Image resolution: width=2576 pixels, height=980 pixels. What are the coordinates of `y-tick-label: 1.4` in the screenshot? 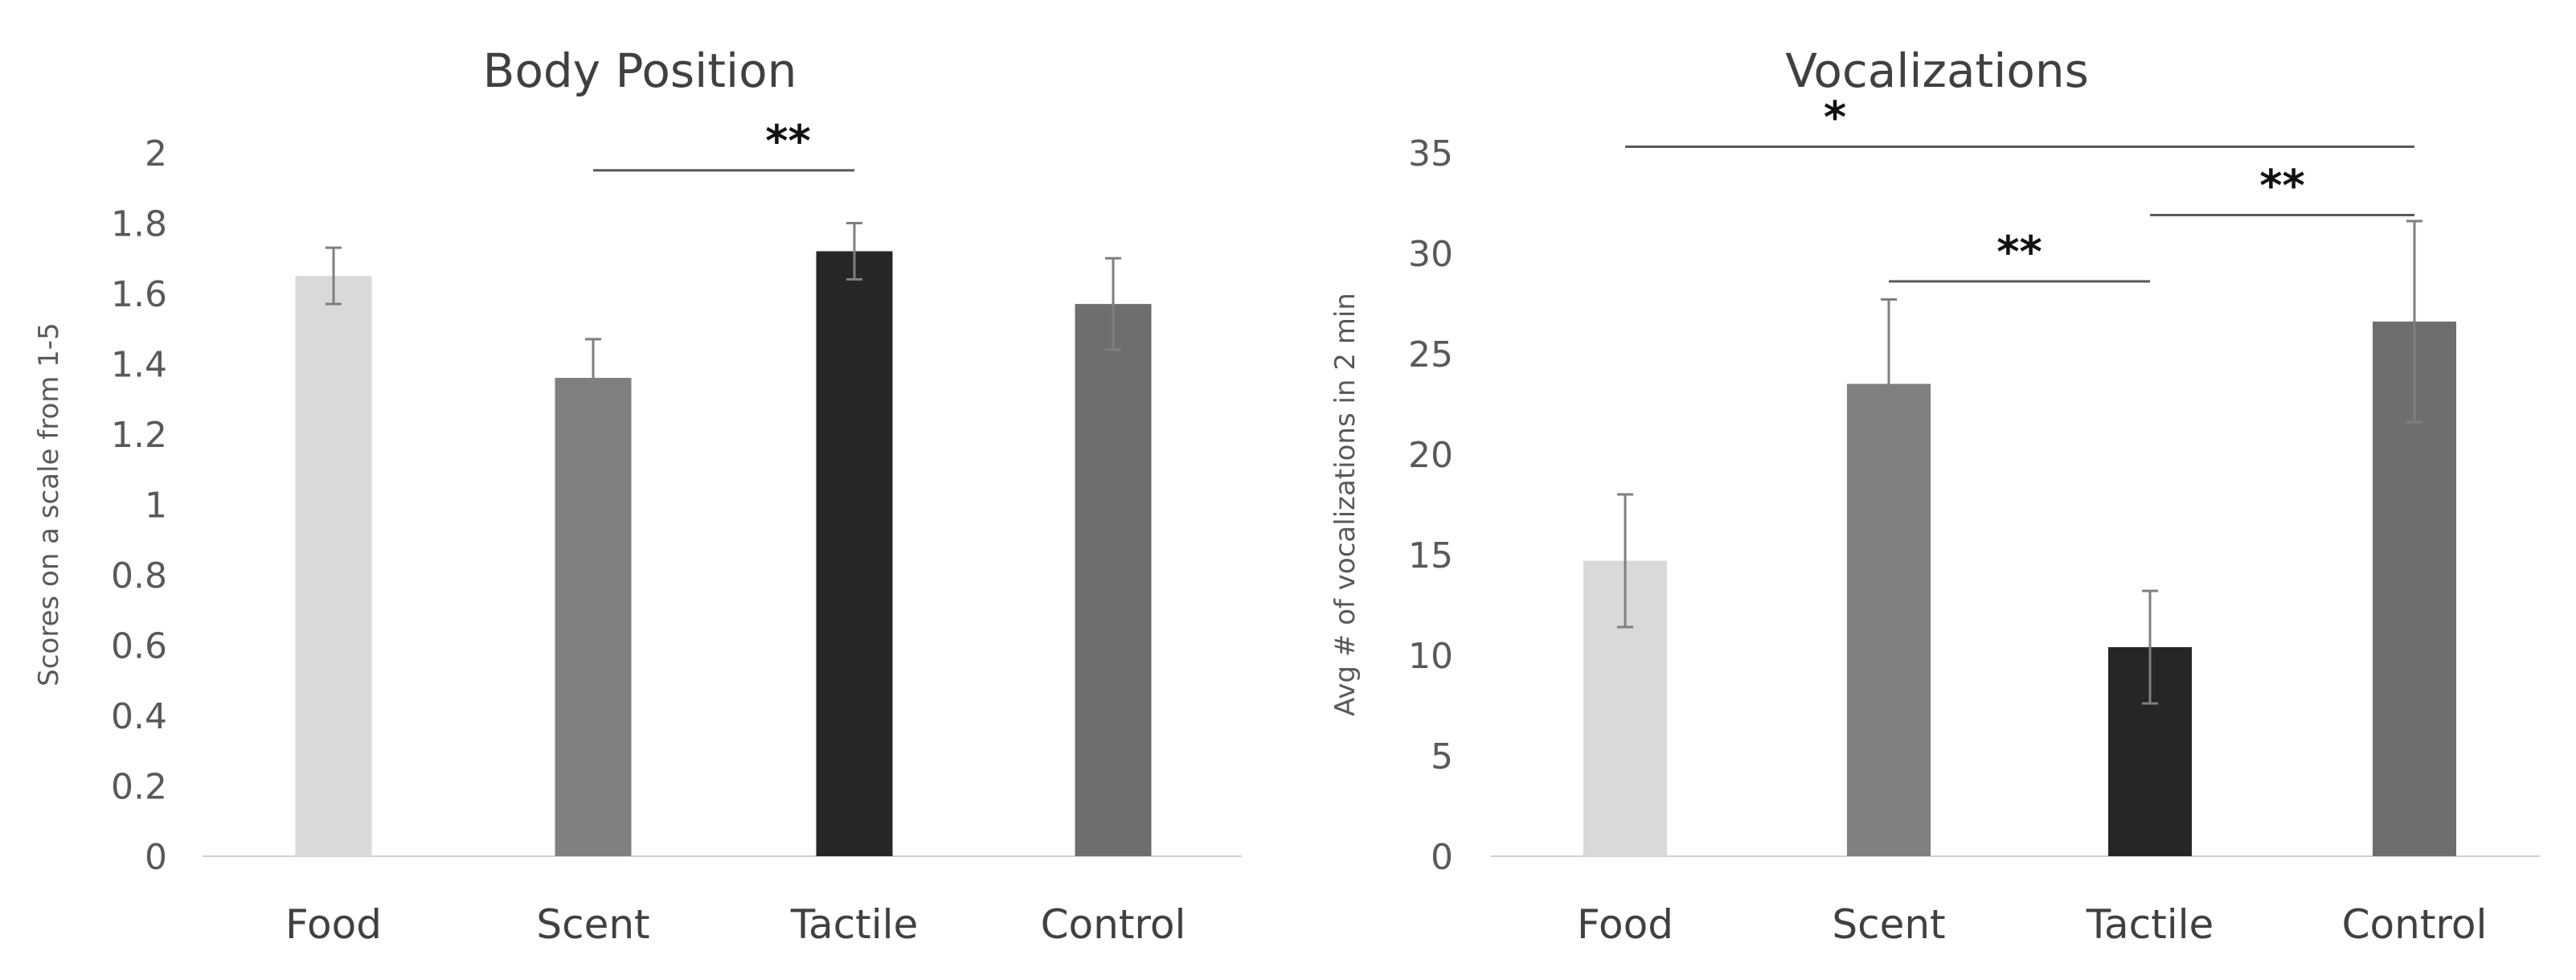 It's located at (139, 365).